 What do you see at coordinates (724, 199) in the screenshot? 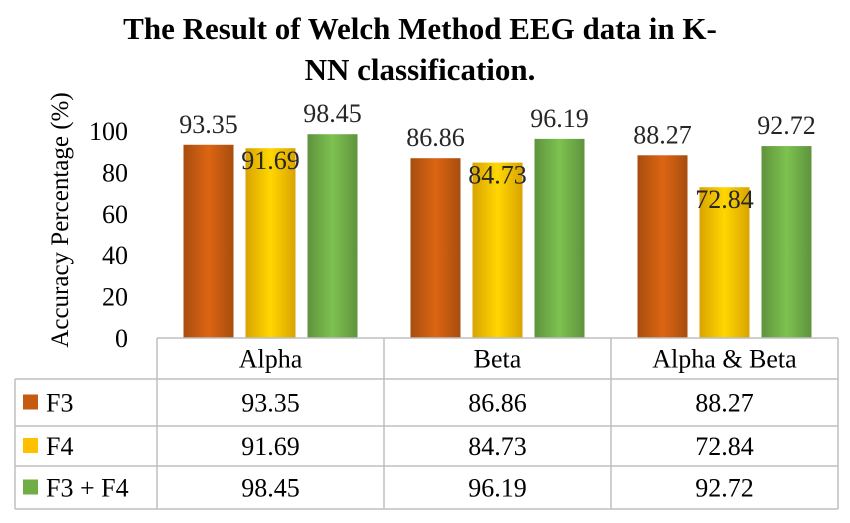
I see `data-label: 72.84` at bounding box center [724, 199].